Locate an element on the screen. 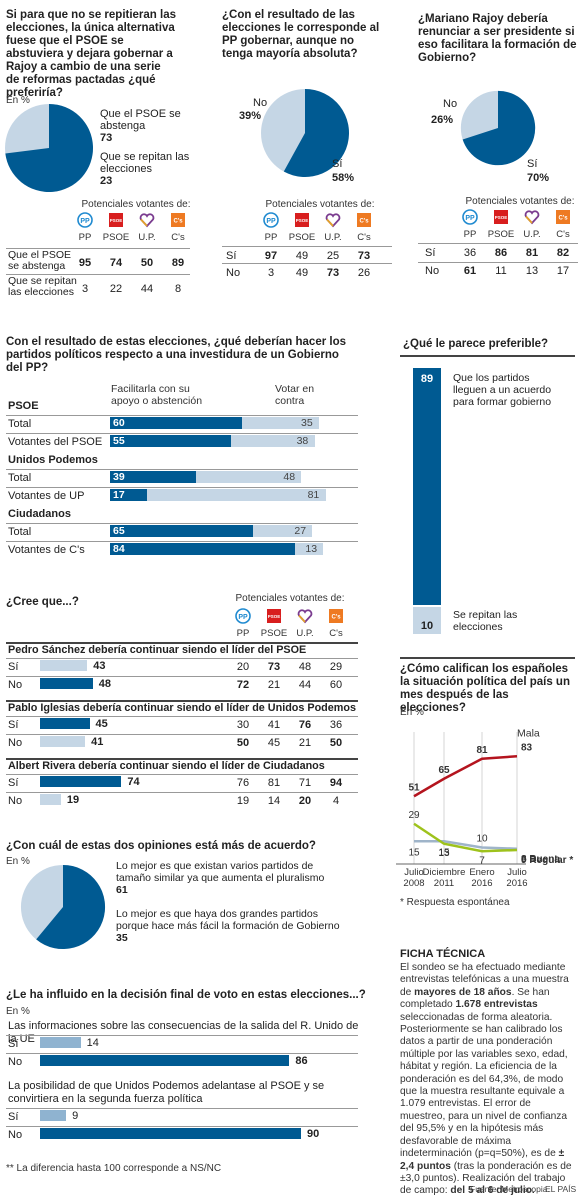  q2-row-no-label: No is located at coordinates (233, 273).